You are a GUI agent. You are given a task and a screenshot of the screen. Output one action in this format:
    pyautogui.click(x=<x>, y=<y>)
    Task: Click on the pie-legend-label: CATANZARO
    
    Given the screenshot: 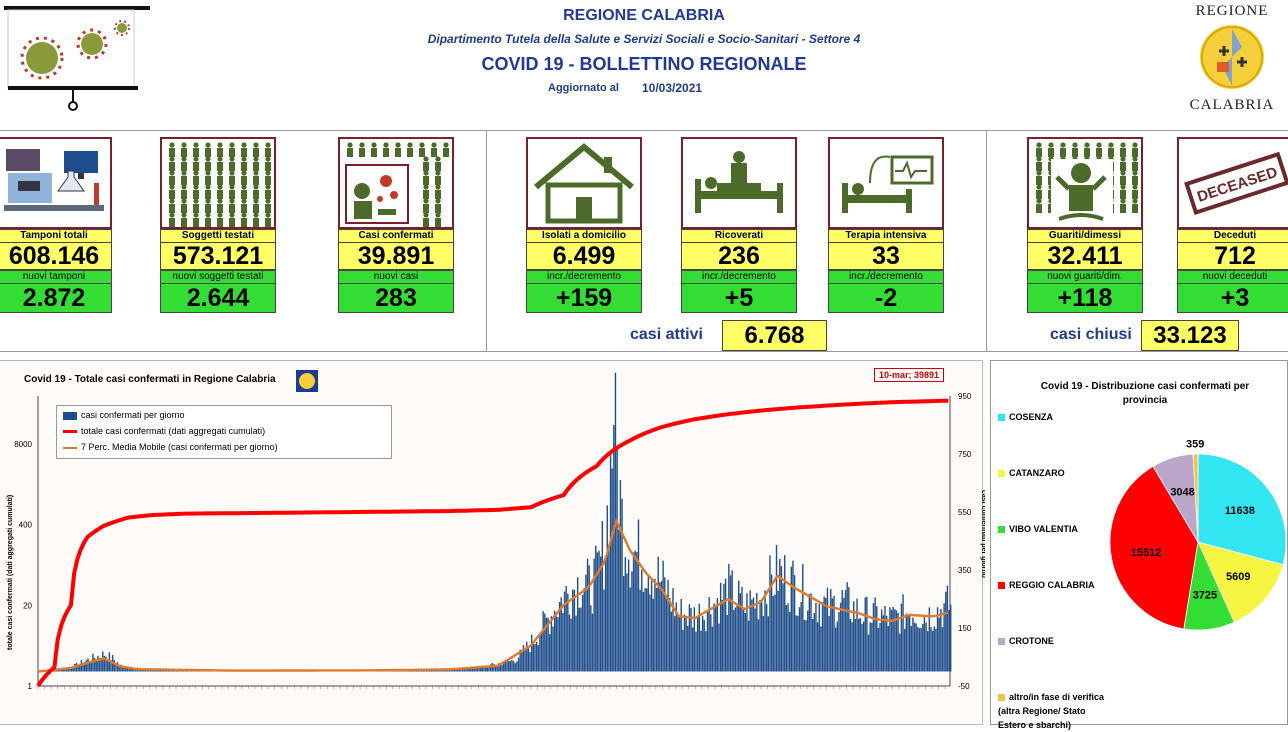 What is the action you would take?
    pyautogui.click(x=1037, y=473)
    